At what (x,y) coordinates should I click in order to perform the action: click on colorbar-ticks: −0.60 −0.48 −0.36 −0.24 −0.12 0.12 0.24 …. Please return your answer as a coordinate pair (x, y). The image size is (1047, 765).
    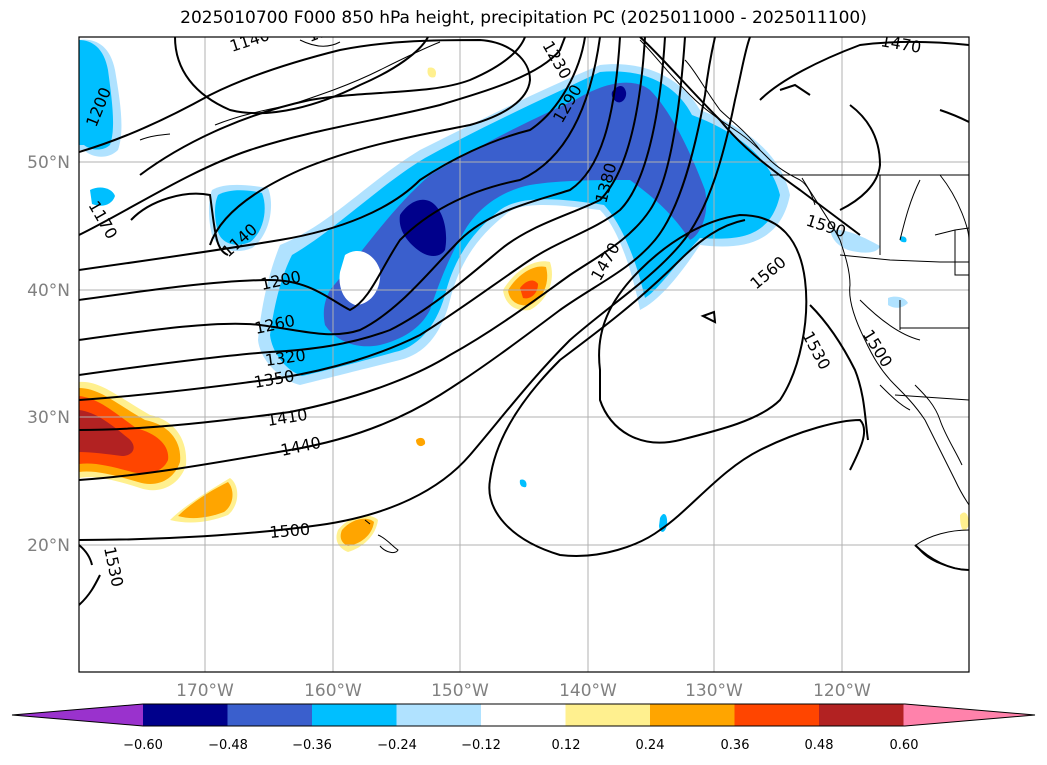
    Looking at the image, I should click on (520, 745).